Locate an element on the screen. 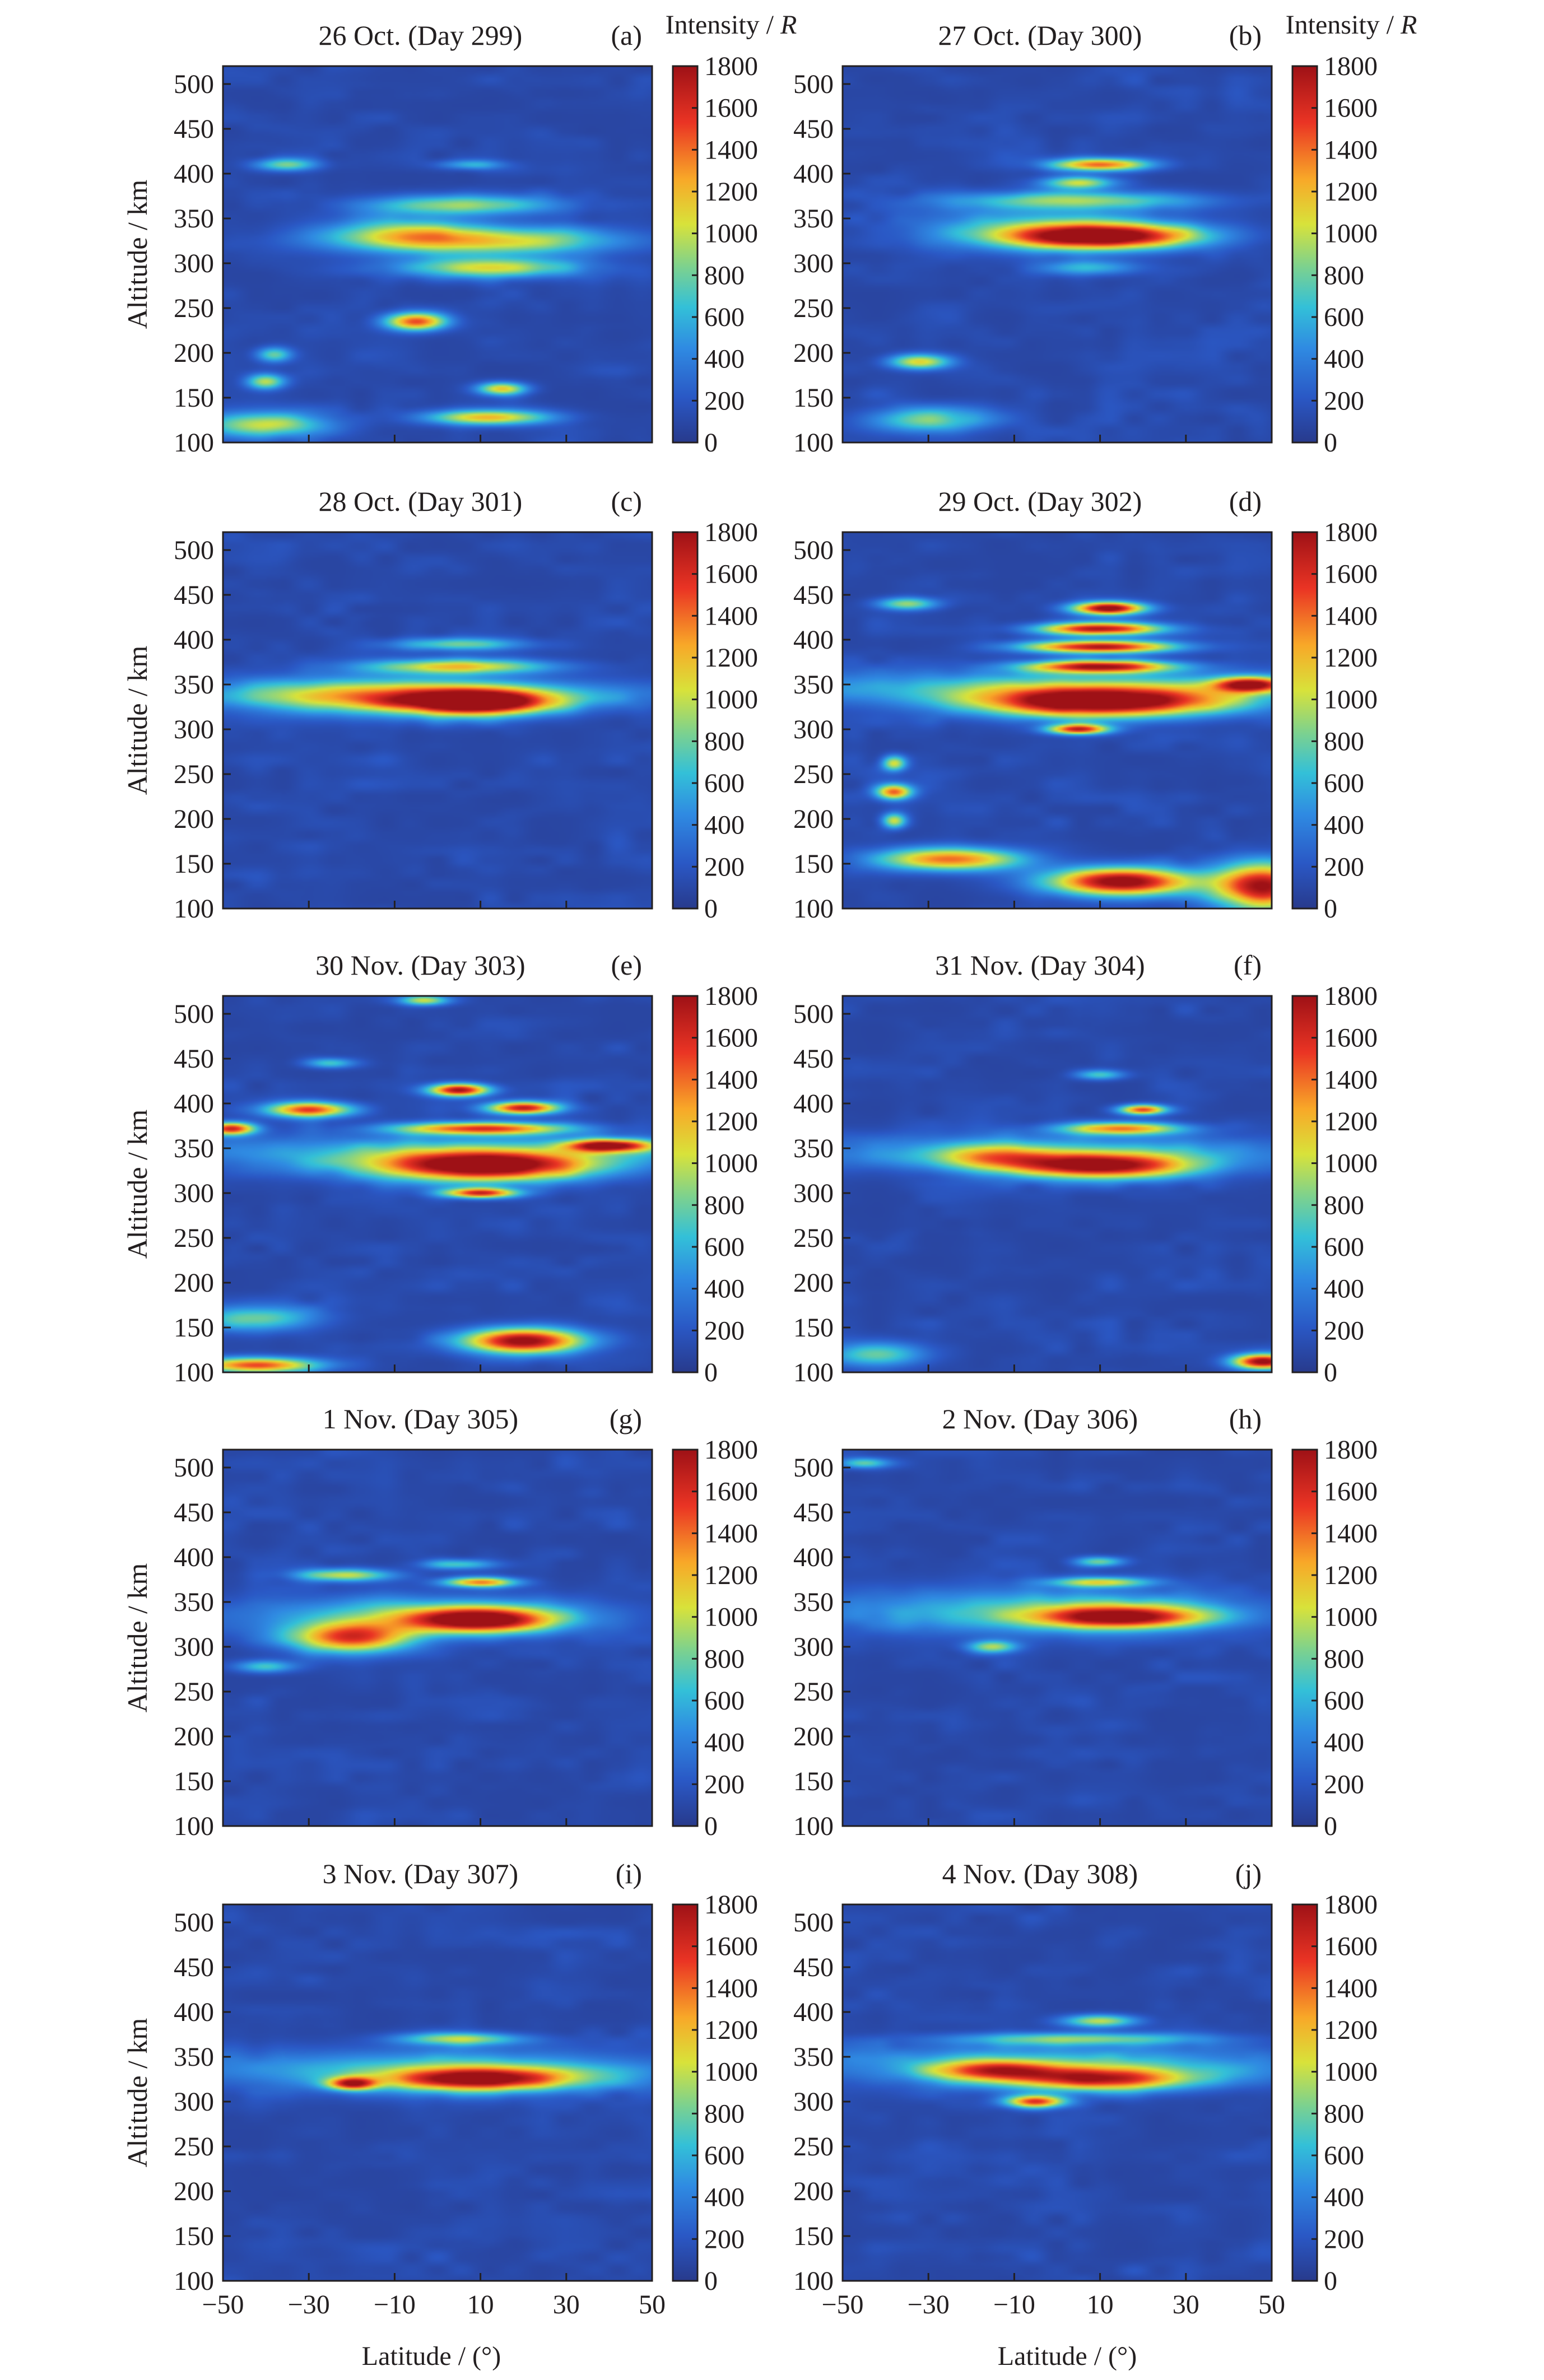 The height and width of the screenshot is (2380, 1544). heatmap-i is located at coordinates (437, 2092).